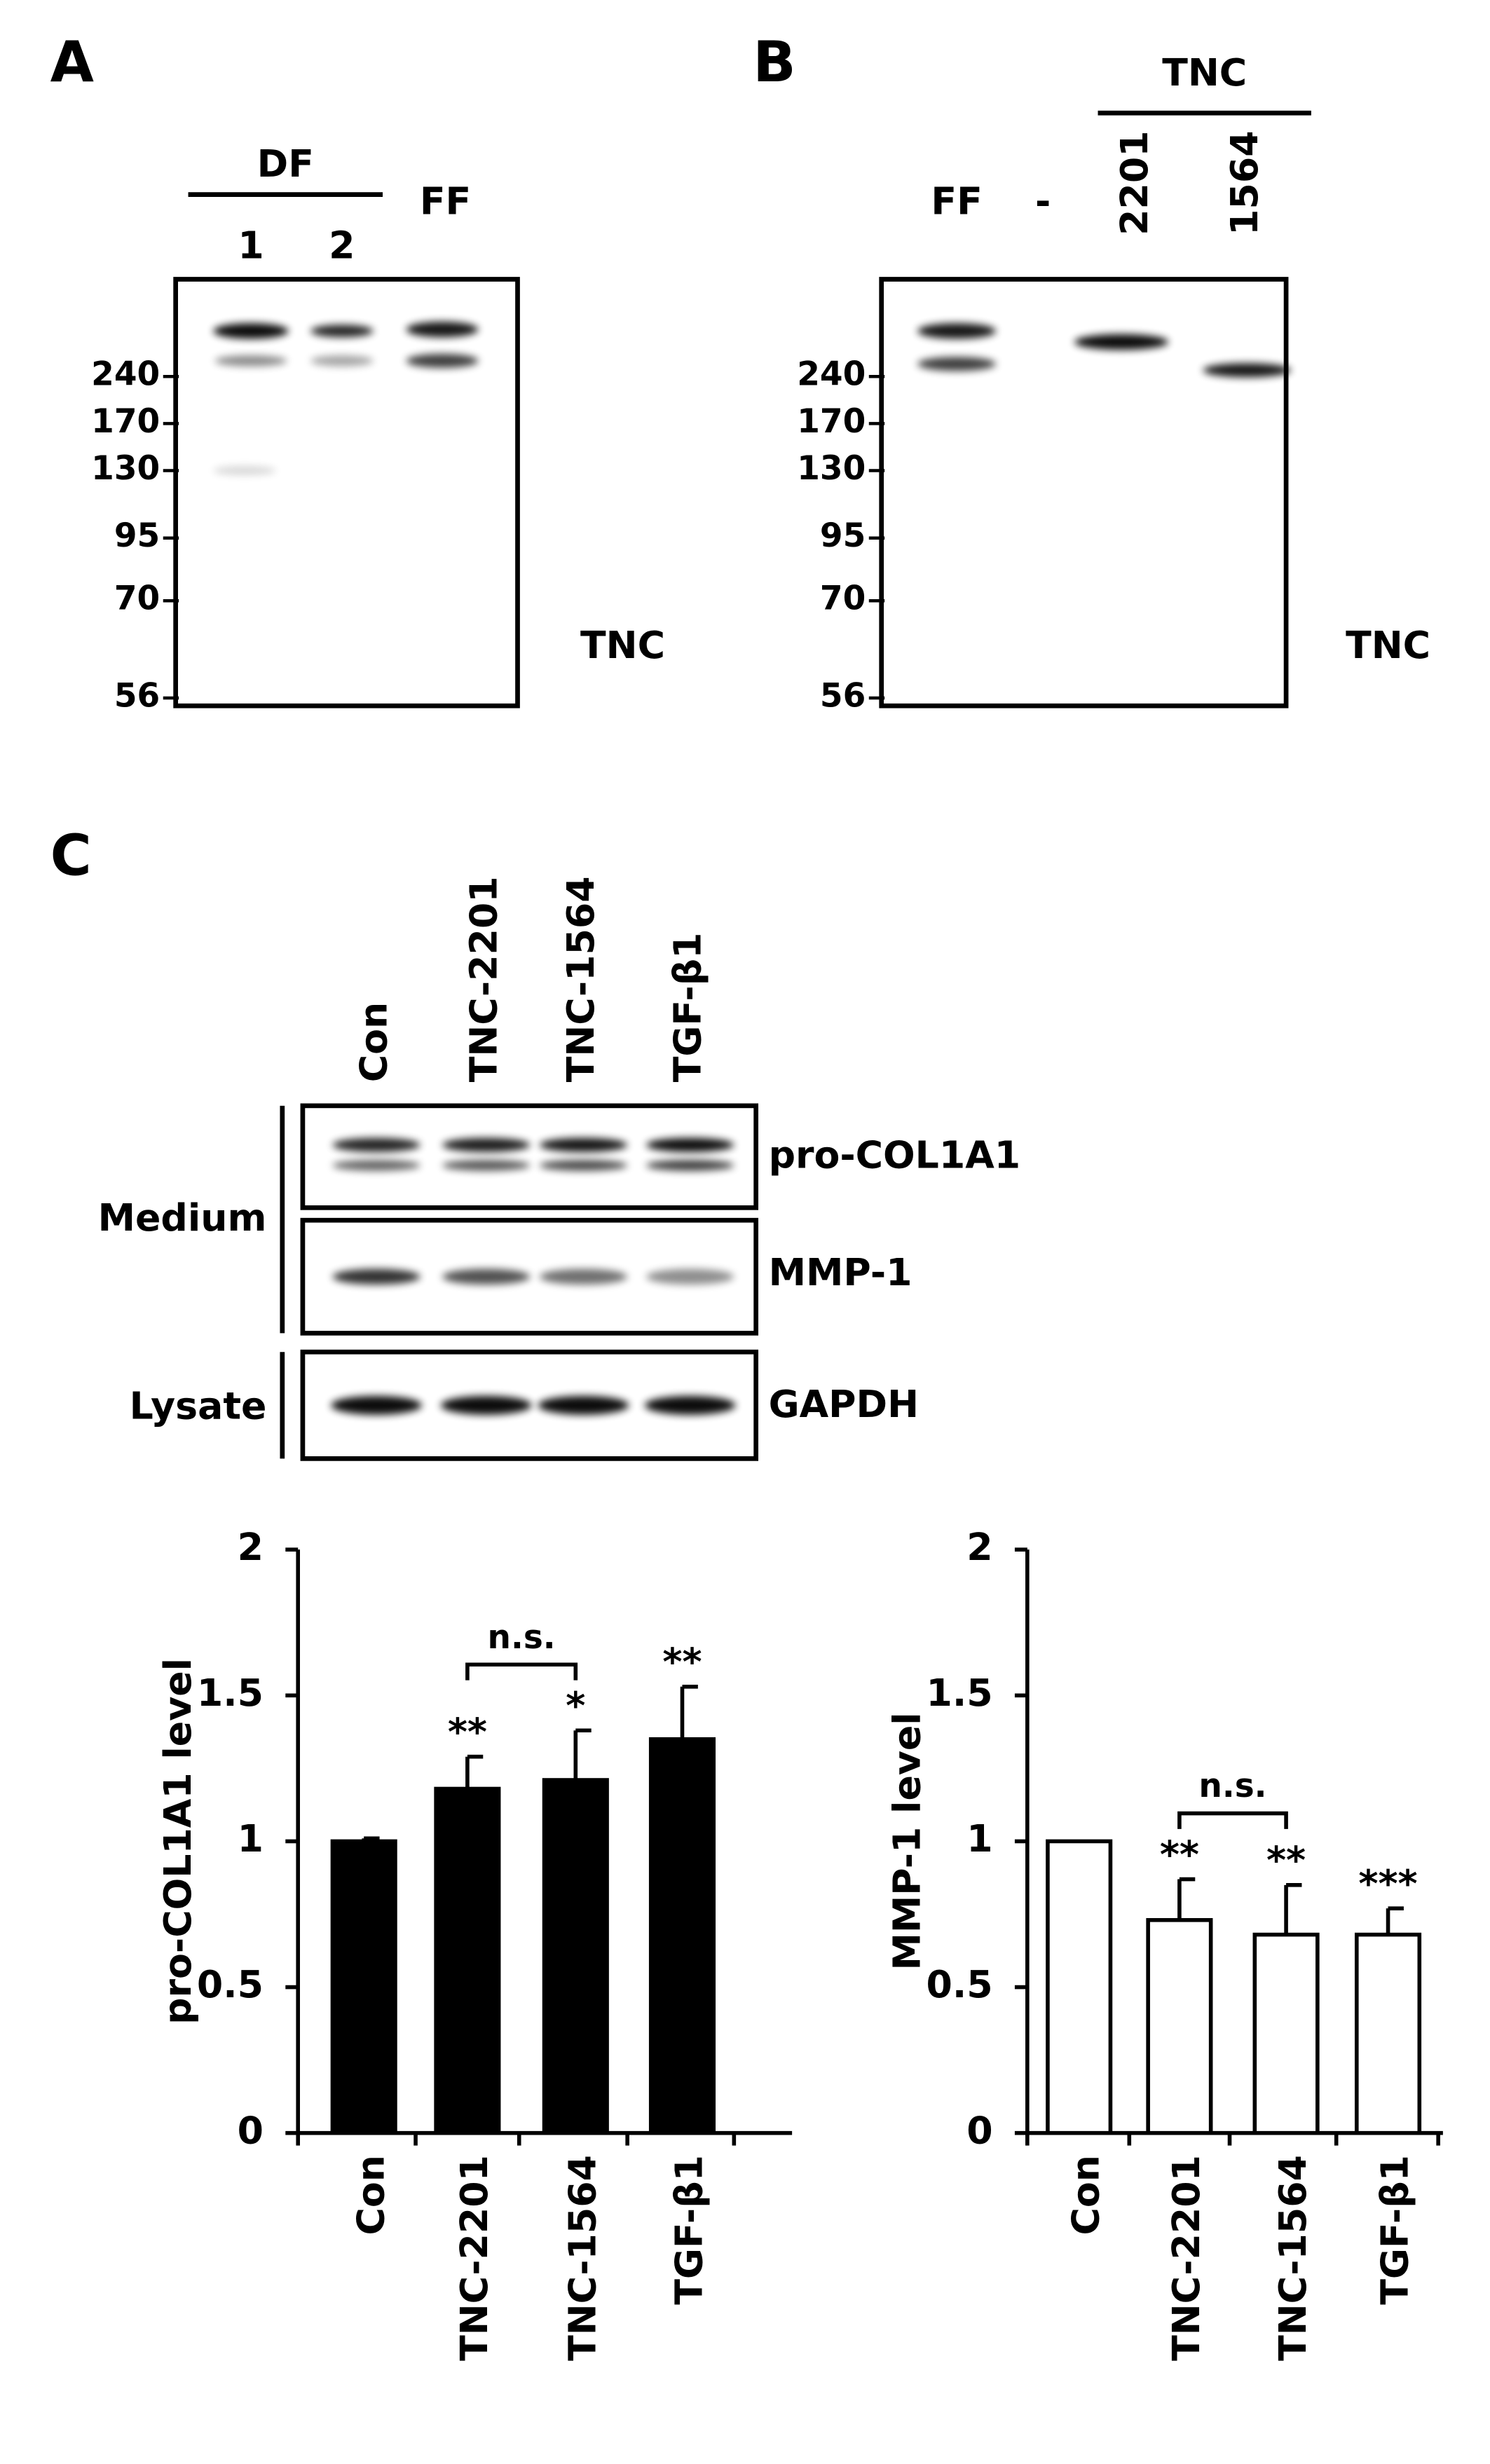 This screenshot has width=1490, height=2464. What do you see at coordinates (774, 62) in the screenshot?
I see `panel-label: B` at bounding box center [774, 62].